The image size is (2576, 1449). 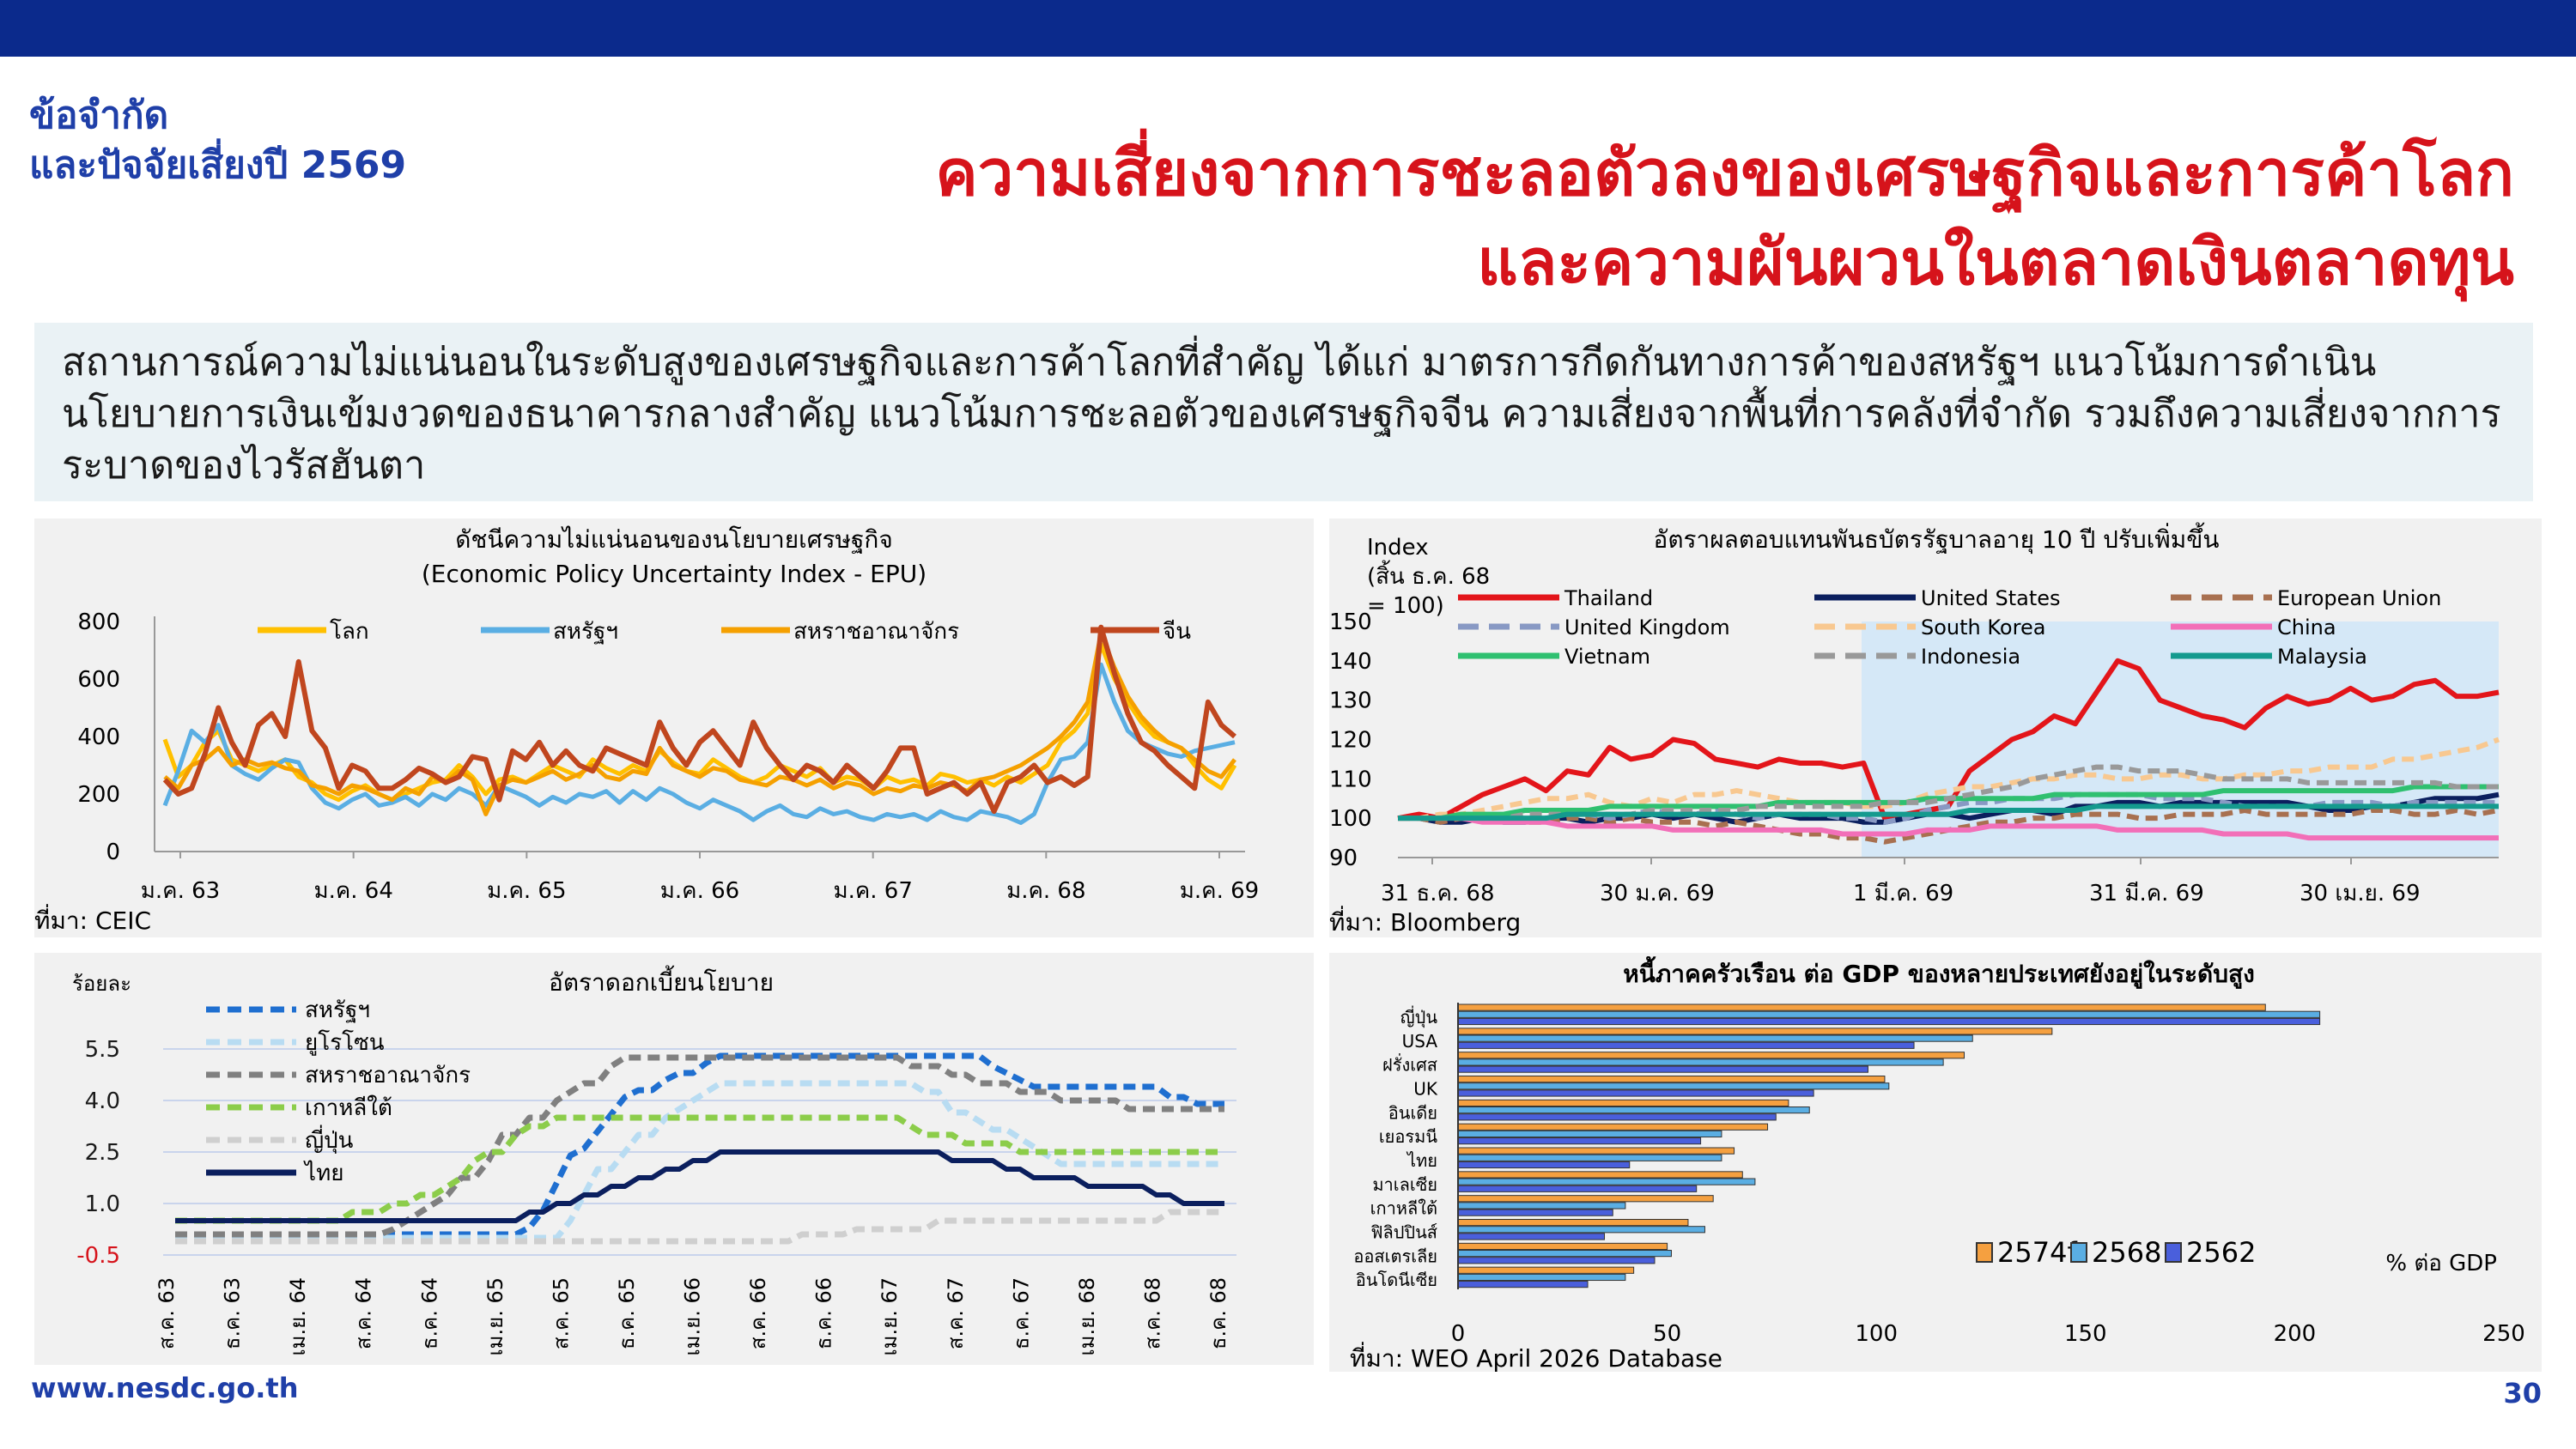 I want to click on category-label: ญี่ปุ่น, so click(x=1419, y=1016).